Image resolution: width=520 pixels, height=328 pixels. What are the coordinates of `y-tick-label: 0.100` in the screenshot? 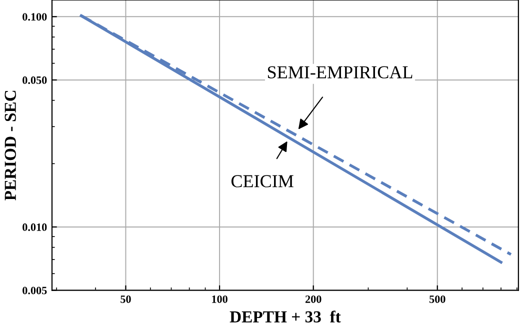 It's located at (34, 17).